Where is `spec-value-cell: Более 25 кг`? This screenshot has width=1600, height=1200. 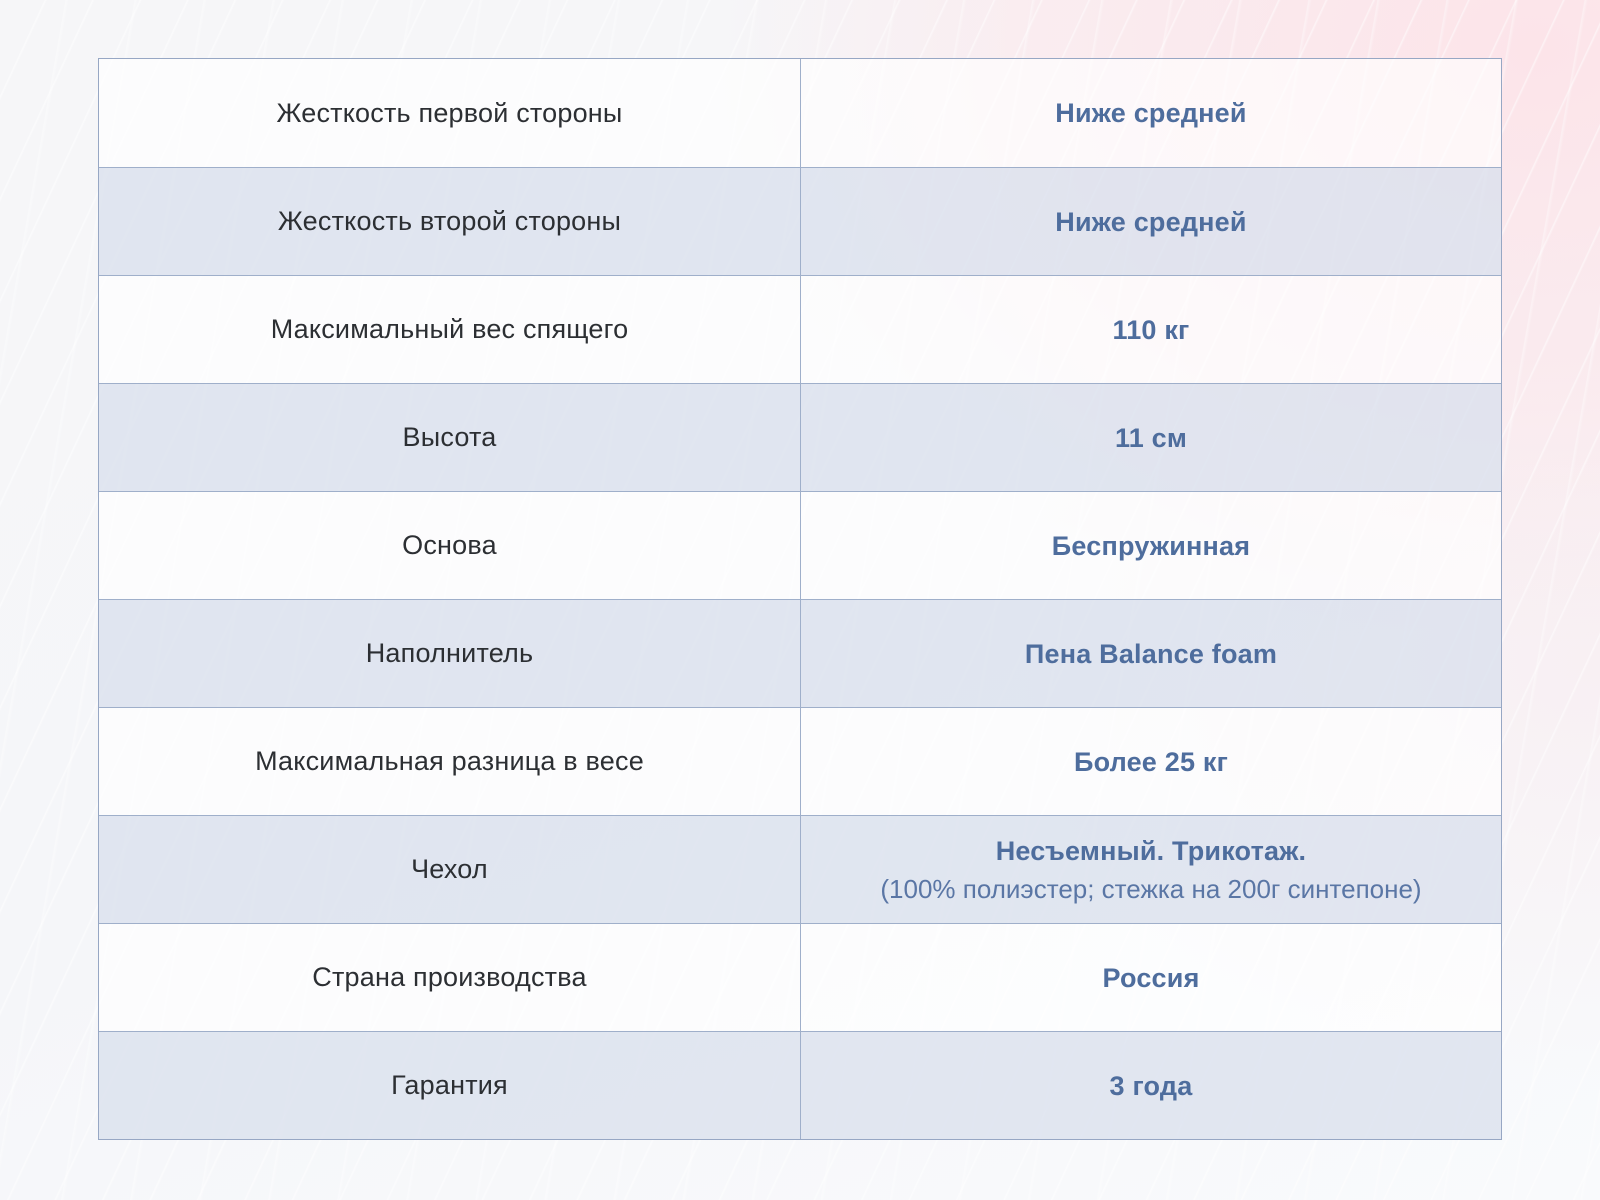
spec-value-cell: Более 25 кг is located at coordinates (1150, 761).